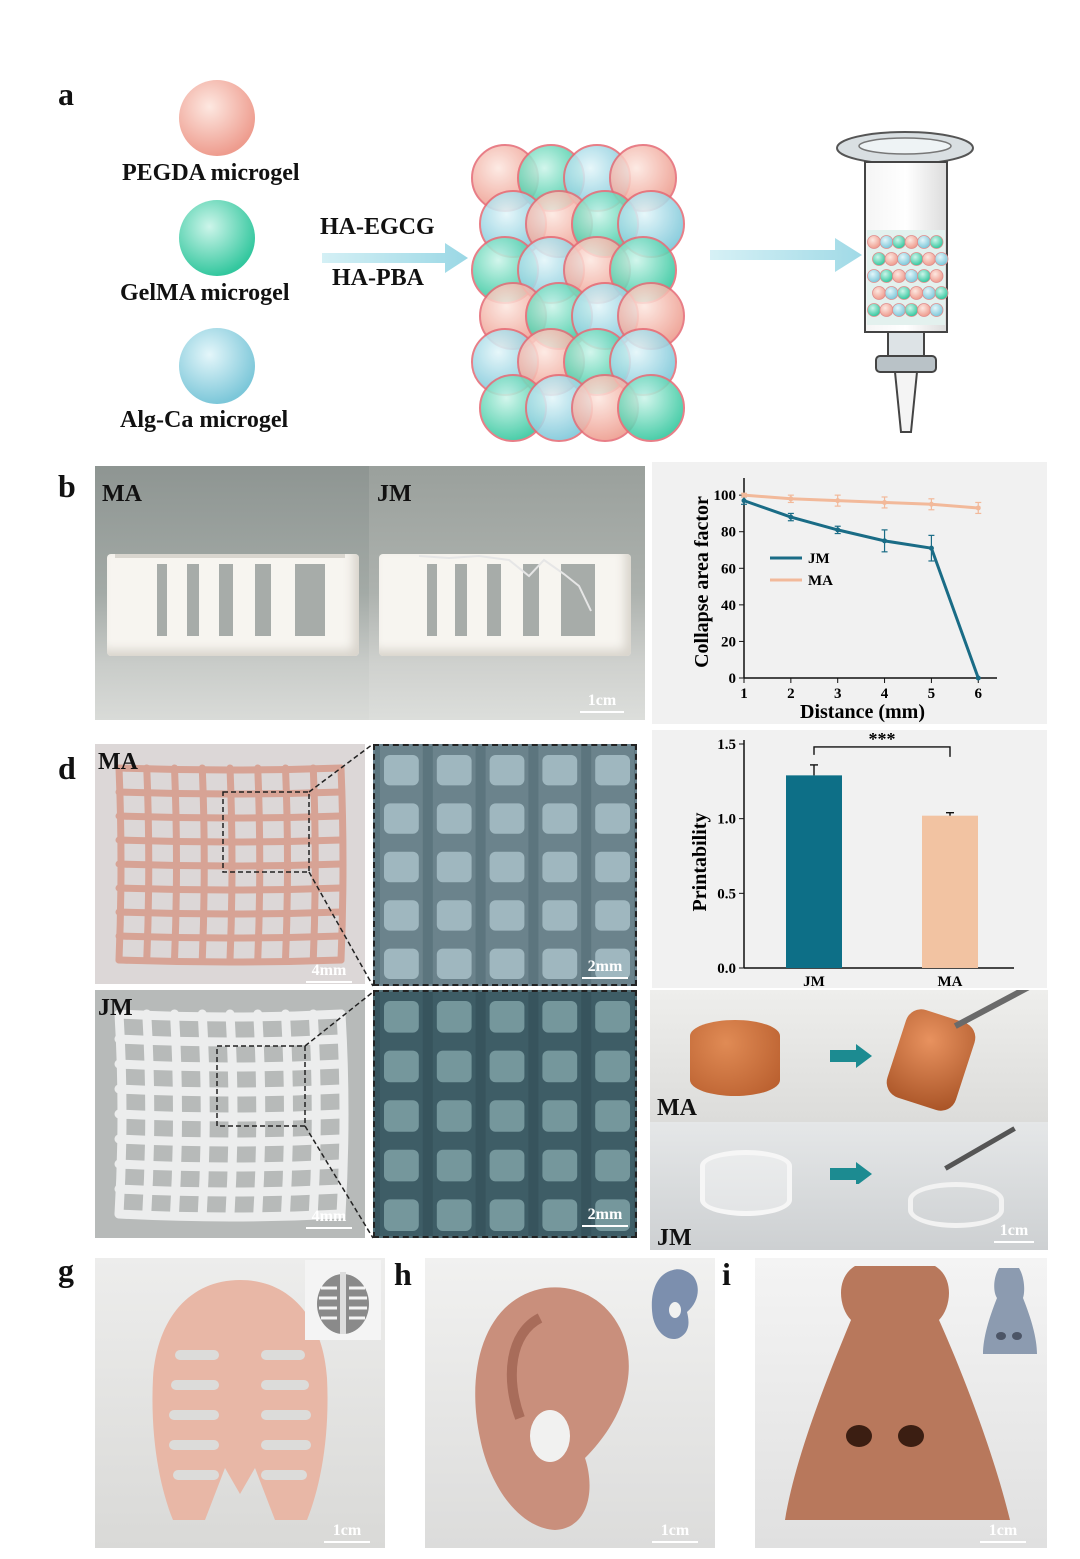 Image resolution: width=1080 pixels, height=1559 pixels. Describe the element at coordinates (901, 1403) in the screenshot. I see `nose-print-photo` at that location.